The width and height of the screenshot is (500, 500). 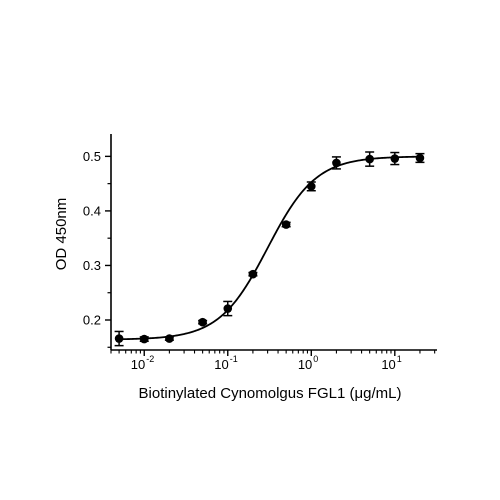 I want to click on x-tick-label: 10 1, so click(x=391, y=363).